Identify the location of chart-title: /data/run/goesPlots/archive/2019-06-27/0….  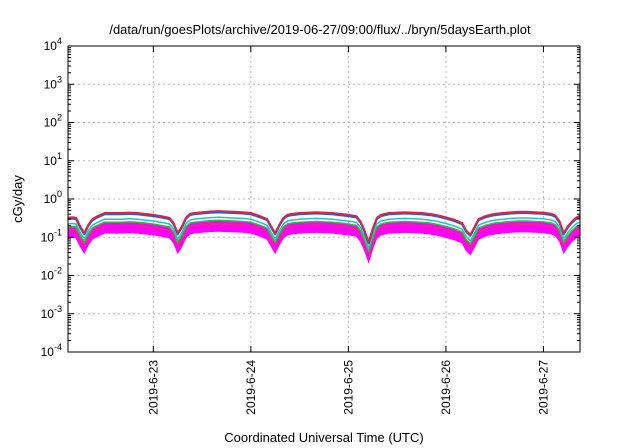
(320, 29).